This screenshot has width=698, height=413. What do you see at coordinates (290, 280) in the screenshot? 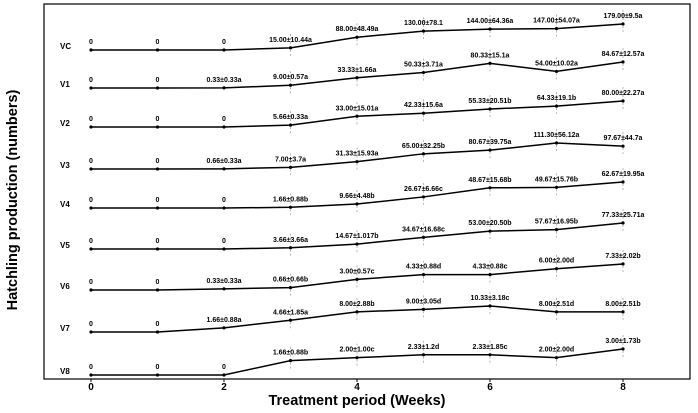
I see `data-label: 0.66±0.66b` at bounding box center [290, 280].